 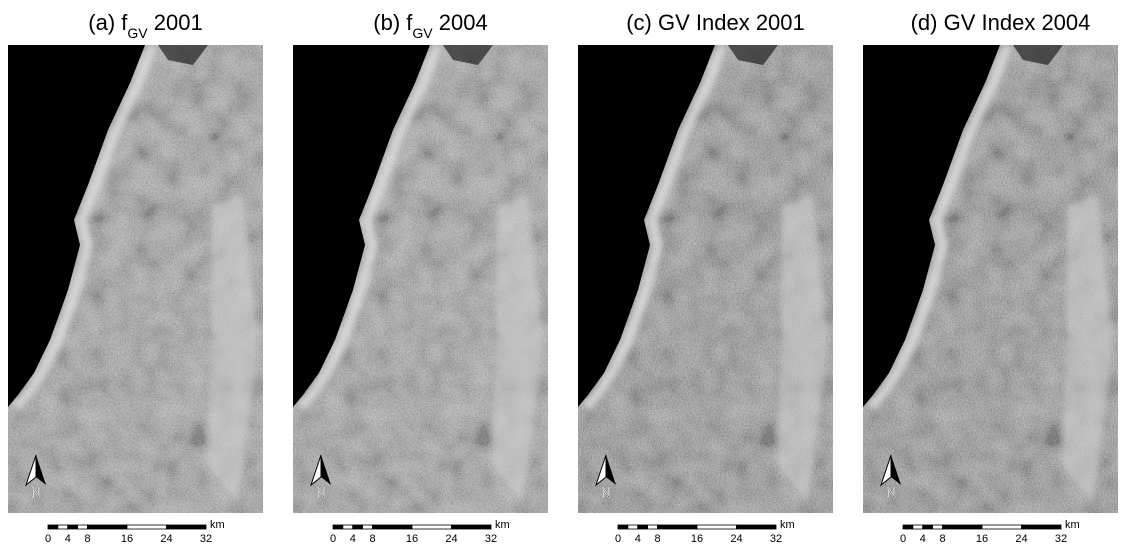 I want to click on title-text: (a) f, so click(x=108, y=22).